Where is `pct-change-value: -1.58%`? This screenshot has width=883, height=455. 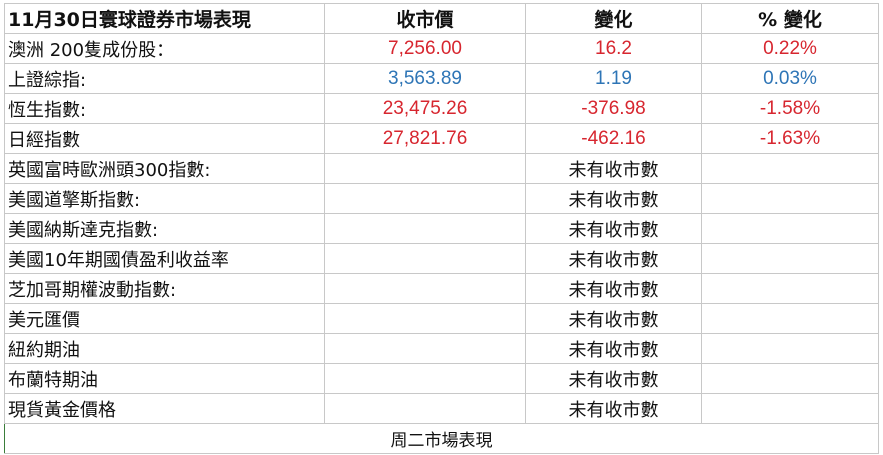 pct-change-value: -1.58% is located at coordinates (790, 108).